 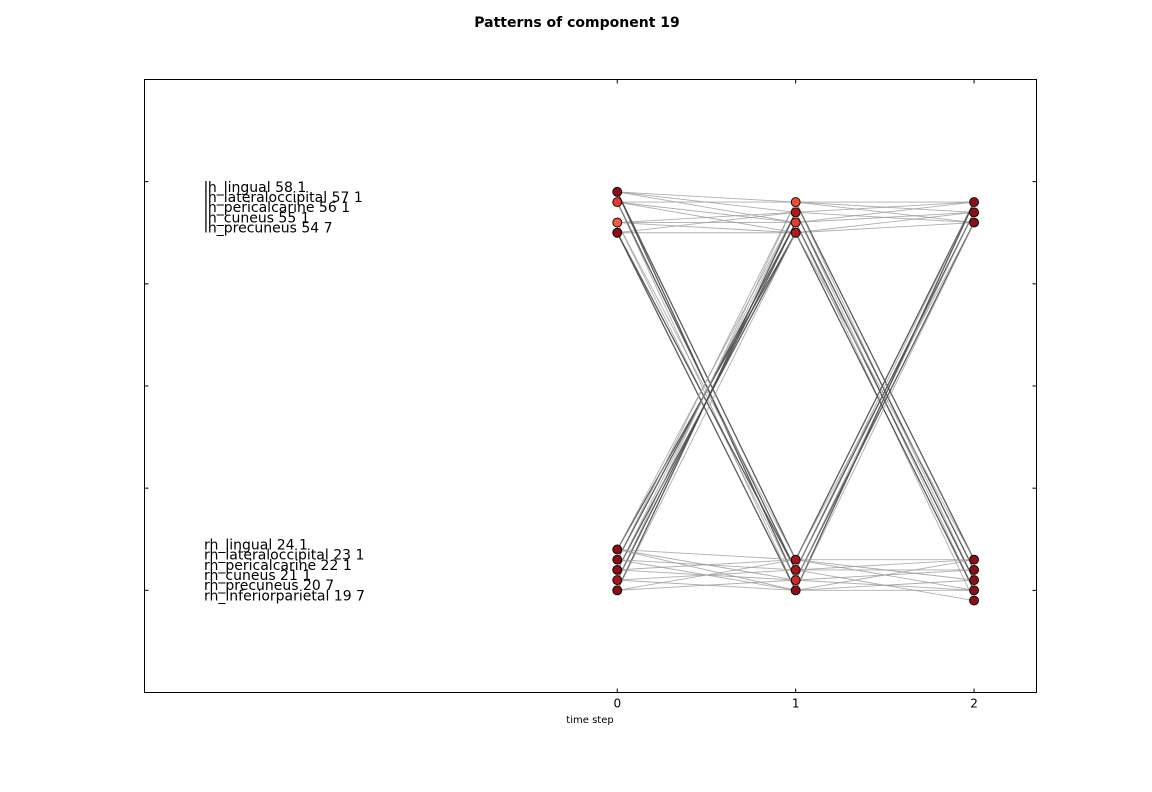 I want to click on x-axis-label: time step, so click(x=589, y=720).